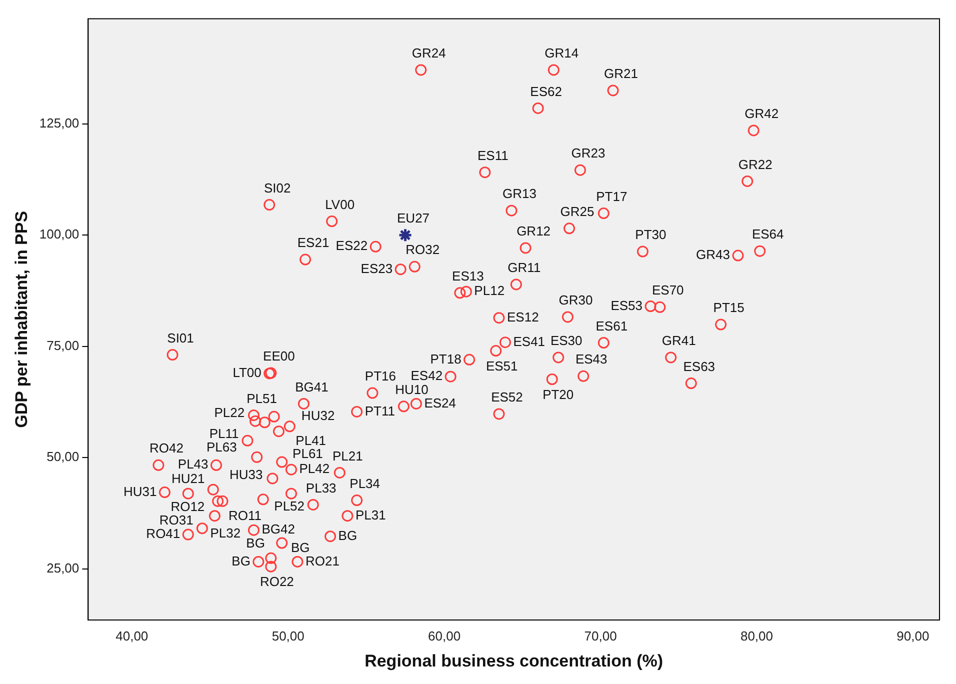 The height and width of the screenshot is (684, 956). I want to click on annotation: PL34, so click(365, 483).